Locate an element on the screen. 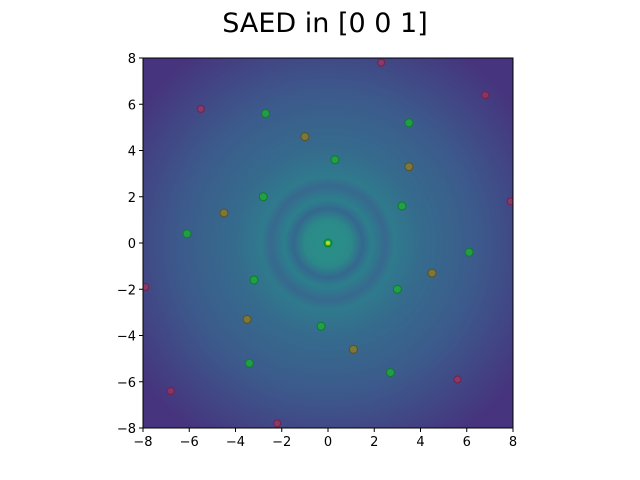  y-tick-label-4: 0 is located at coordinates (132, 244).